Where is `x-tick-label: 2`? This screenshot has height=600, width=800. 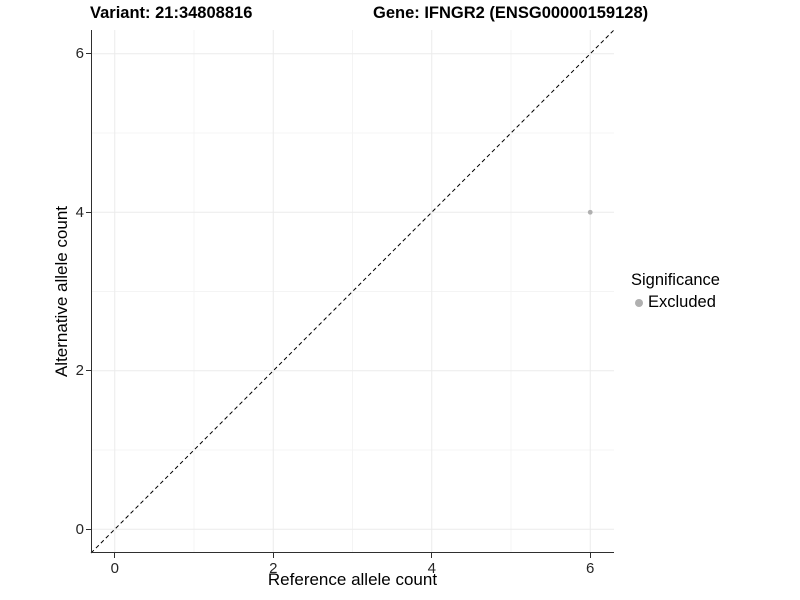
x-tick-label: 2 is located at coordinates (273, 568).